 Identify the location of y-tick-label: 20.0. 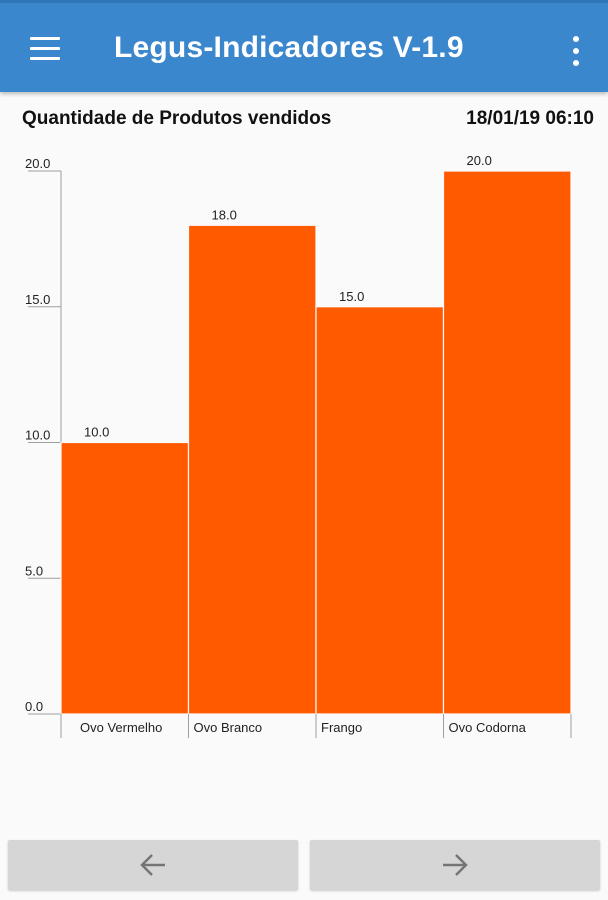
(37, 163).